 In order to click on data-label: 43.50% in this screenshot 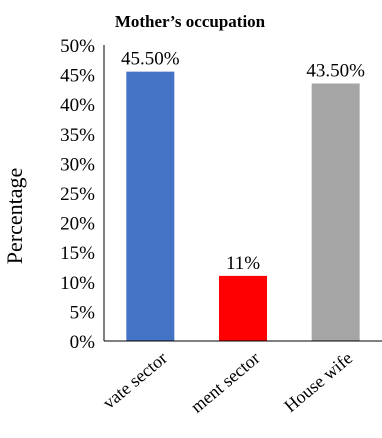, I will do `click(335, 70)`.